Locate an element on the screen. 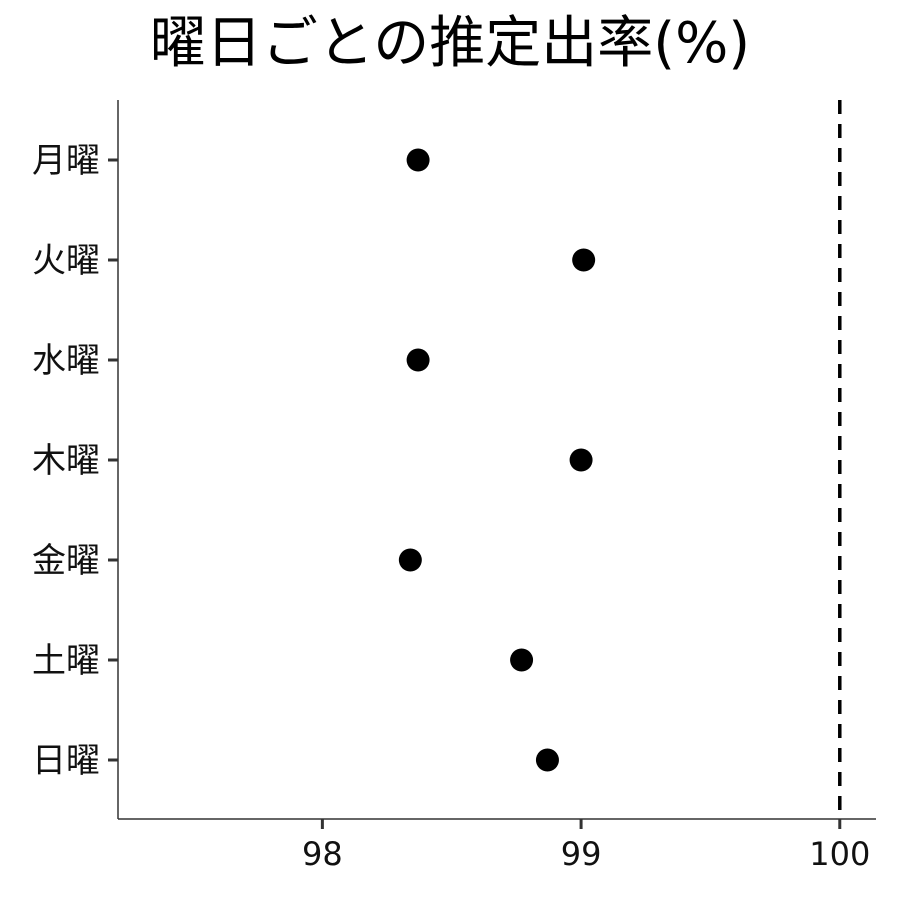 Image resolution: width=900 pixels, height=900 pixels. y-tick-label: 金曜 is located at coordinates (66, 561).